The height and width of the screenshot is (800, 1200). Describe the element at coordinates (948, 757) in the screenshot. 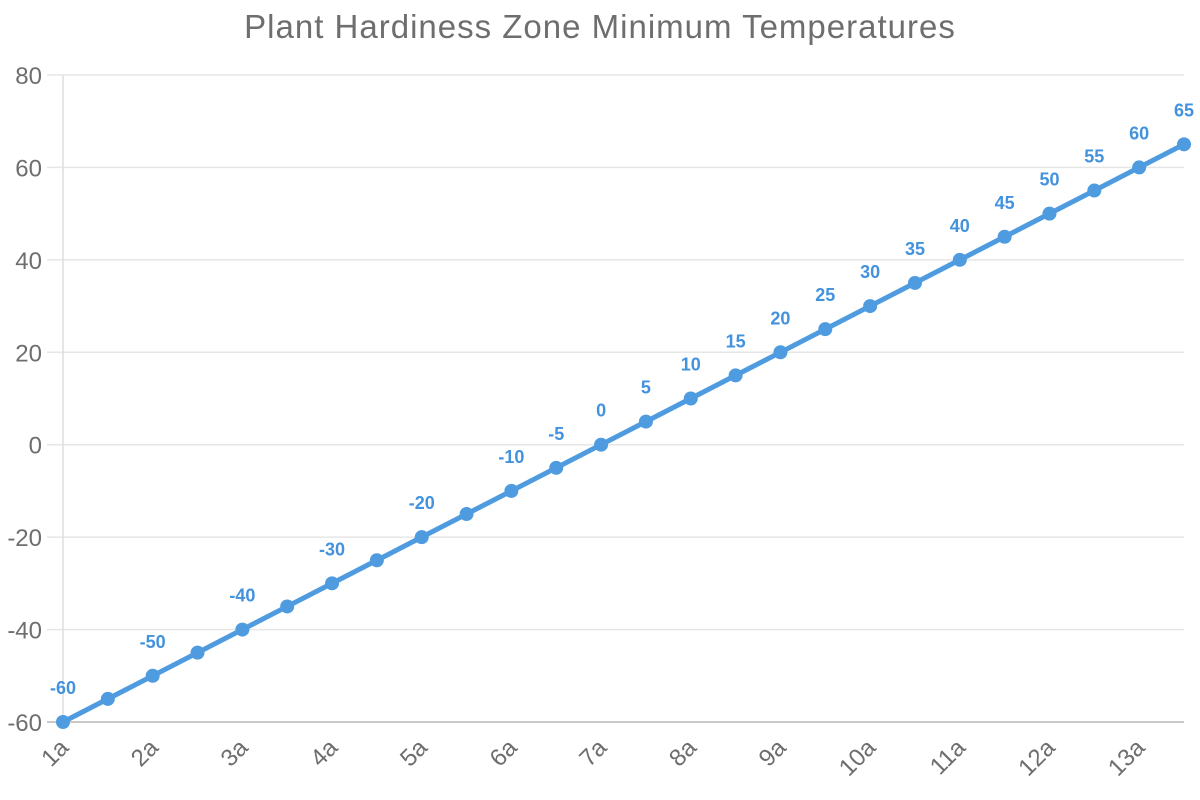

I see `x-tick-label: 11a` at that location.